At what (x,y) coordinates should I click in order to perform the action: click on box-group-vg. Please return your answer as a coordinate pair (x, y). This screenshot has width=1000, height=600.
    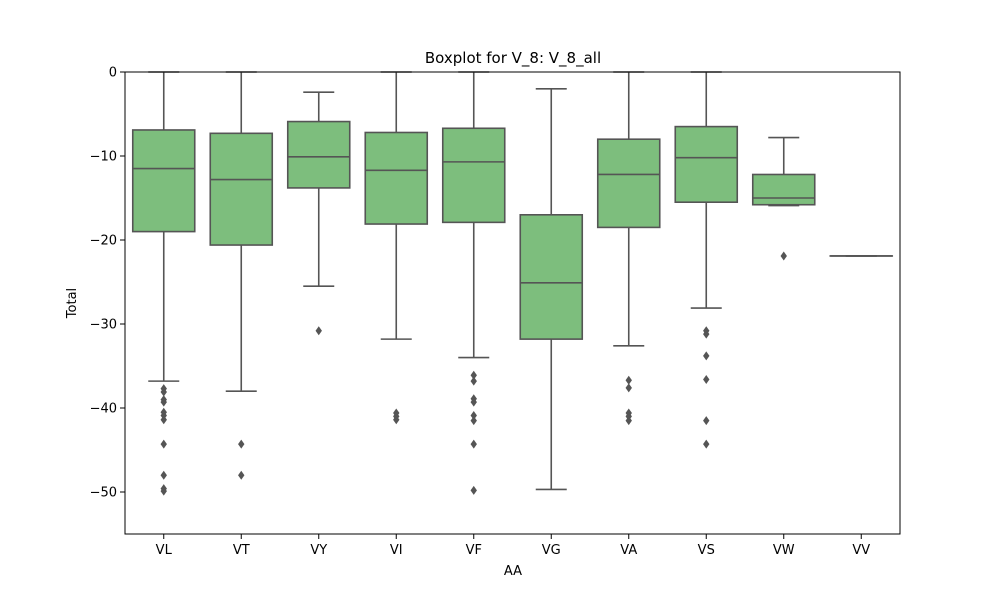
    Looking at the image, I should click on (551, 289).